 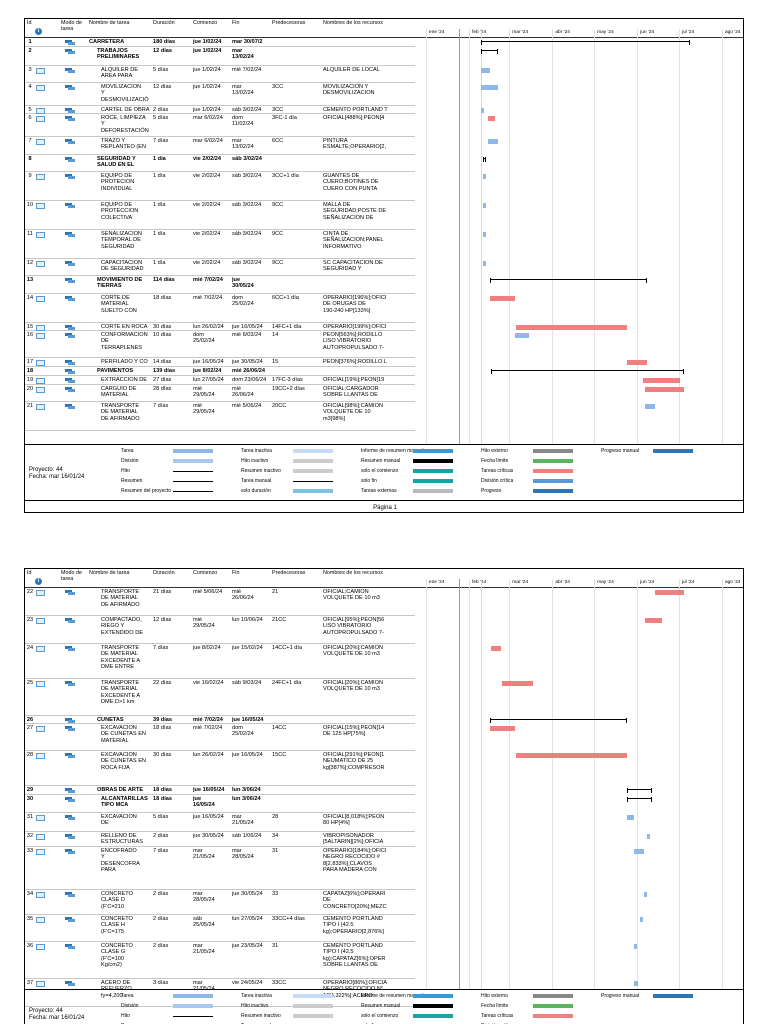 What do you see at coordinates (124, 362) in the screenshot?
I see `task-name: PERFILADO Y CO` at bounding box center [124, 362].